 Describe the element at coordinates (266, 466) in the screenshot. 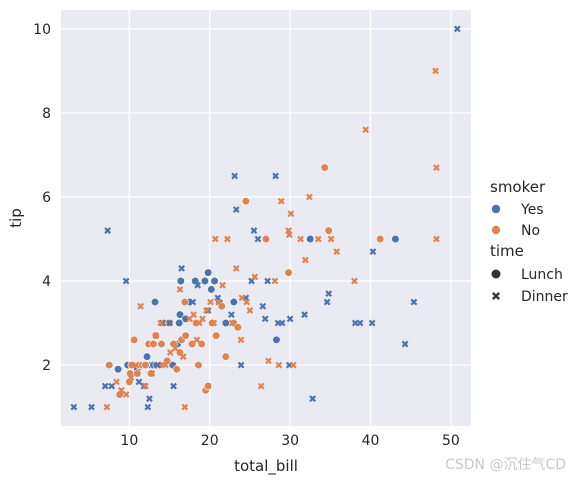

I see `x-axis-title: total_bill` at that location.